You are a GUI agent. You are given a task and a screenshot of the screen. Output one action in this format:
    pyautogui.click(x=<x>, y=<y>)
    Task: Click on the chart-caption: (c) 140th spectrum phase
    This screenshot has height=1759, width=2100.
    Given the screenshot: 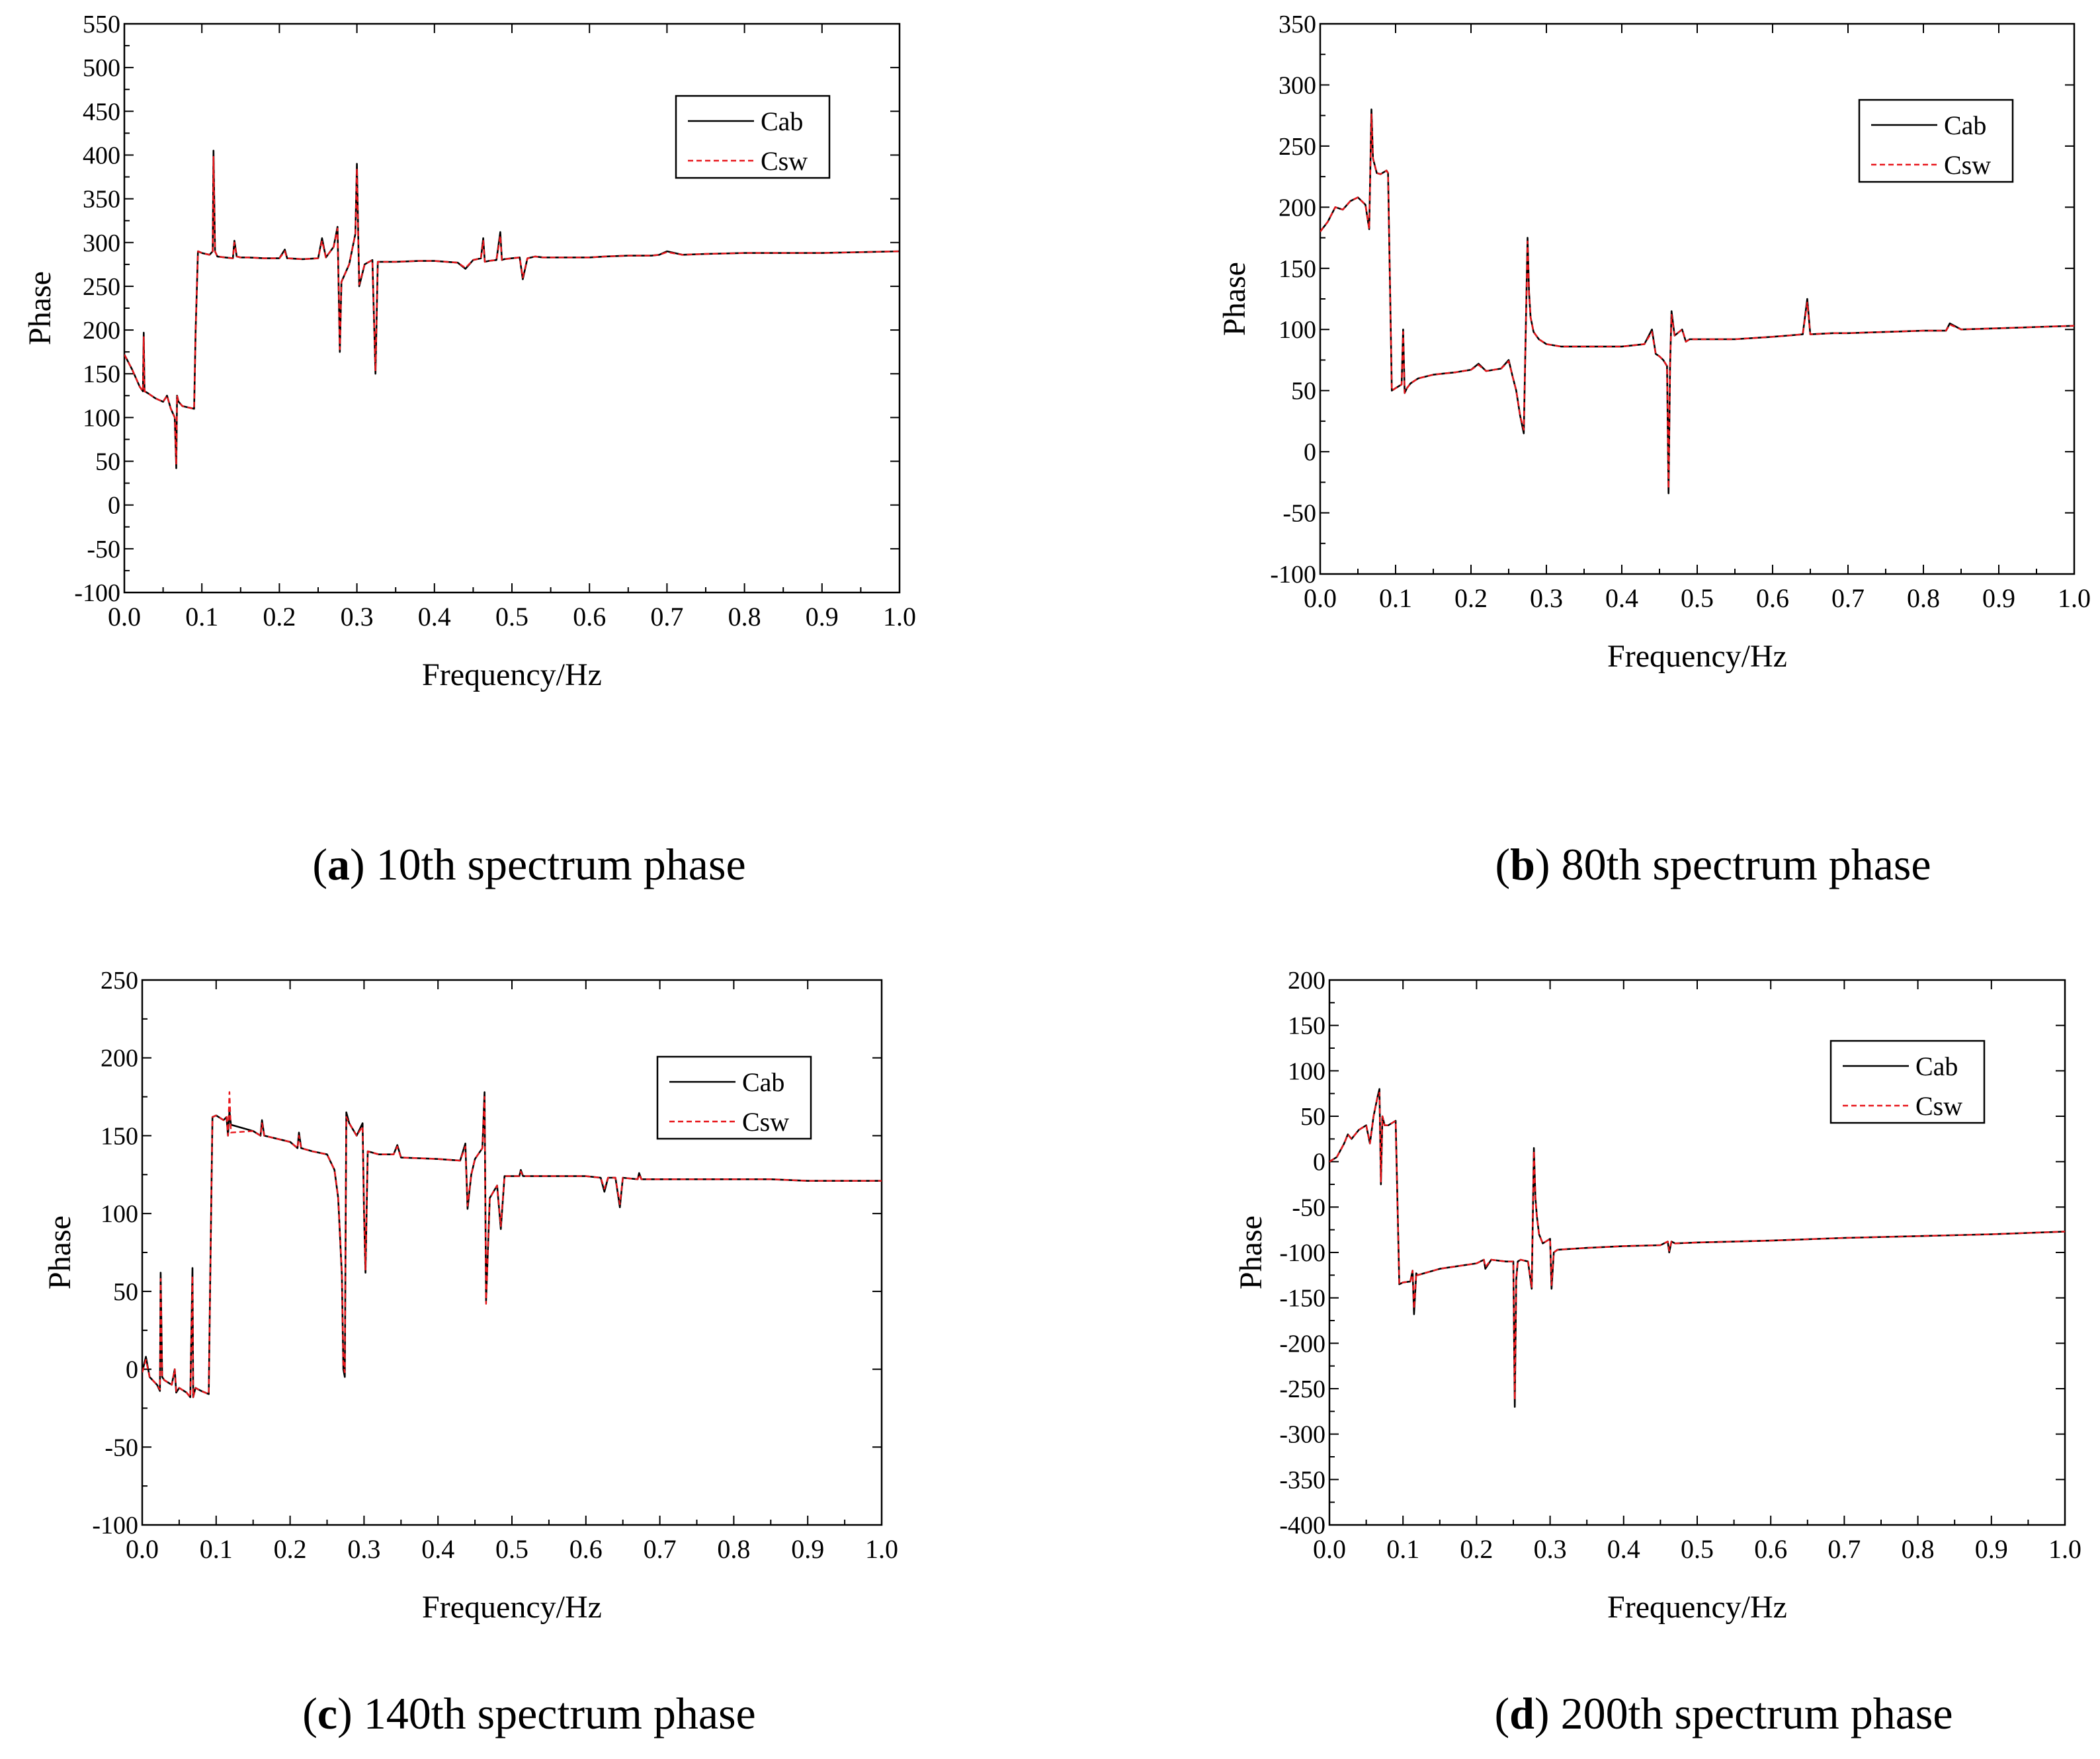 What is the action you would take?
    pyautogui.click(x=528, y=1713)
    